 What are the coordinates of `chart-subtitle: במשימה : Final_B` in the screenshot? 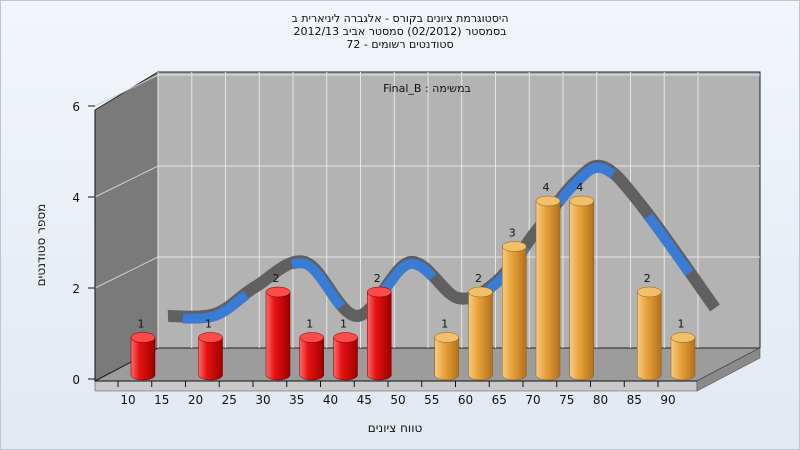 It's located at (427, 88).